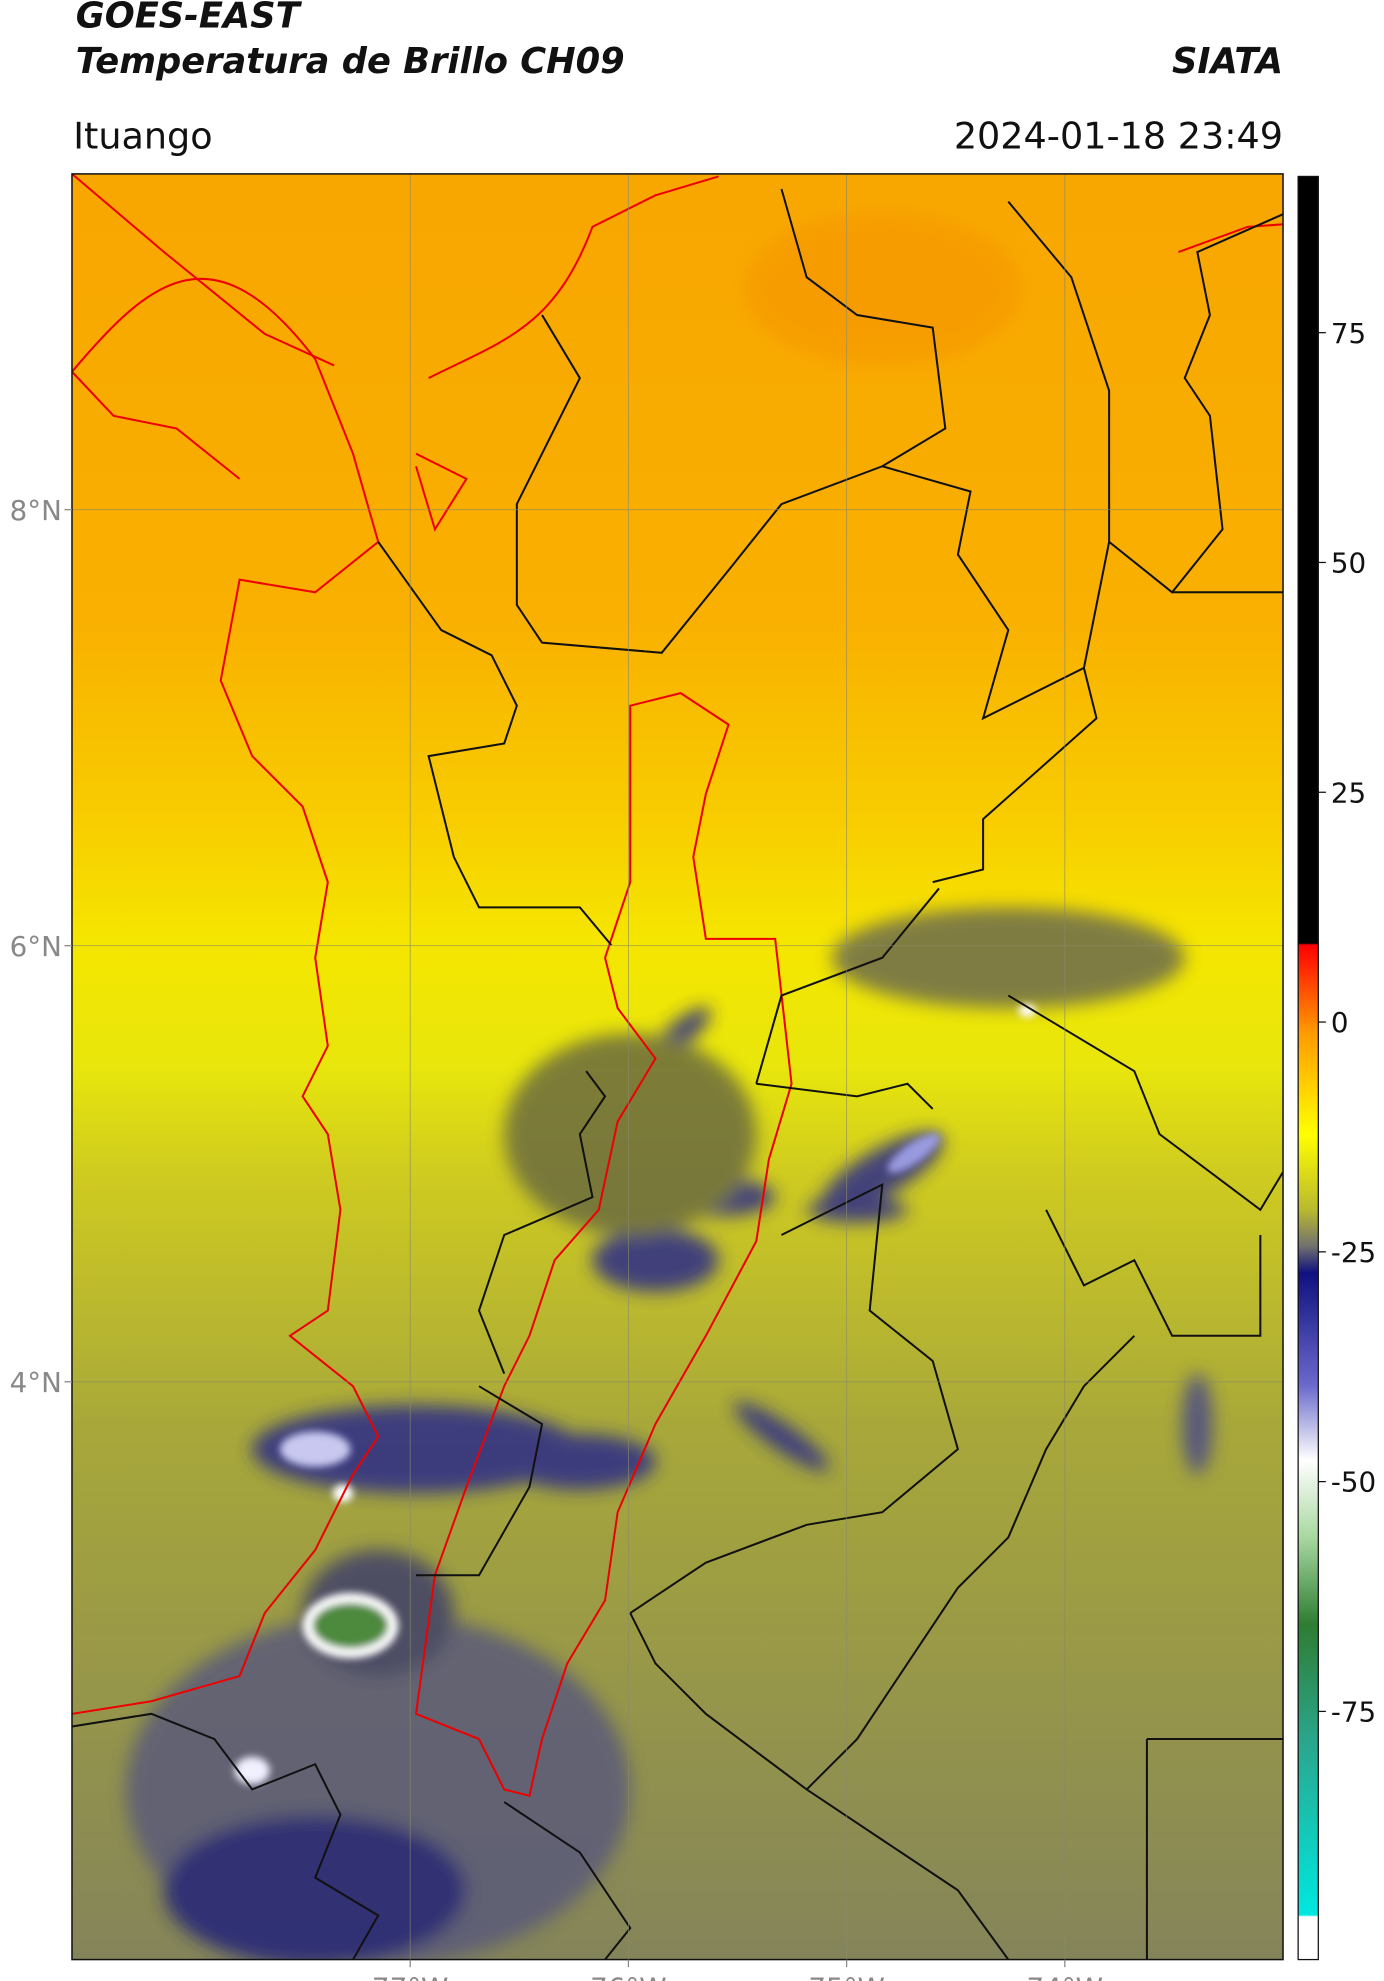  What do you see at coordinates (1340, 1022) in the screenshot?
I see `colorbar-tick-label: 0` at bounding box center [1340, 1022].